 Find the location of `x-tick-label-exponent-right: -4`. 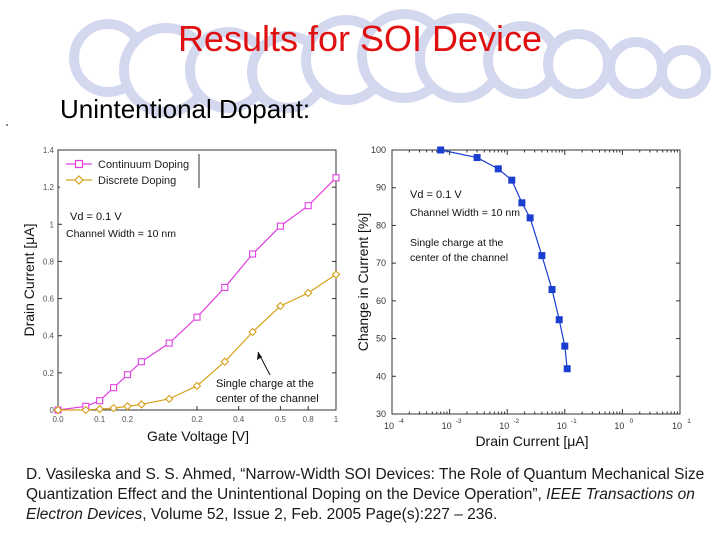

x-tick-label-exponent-right: -4 is located at coordinates (401, 421).